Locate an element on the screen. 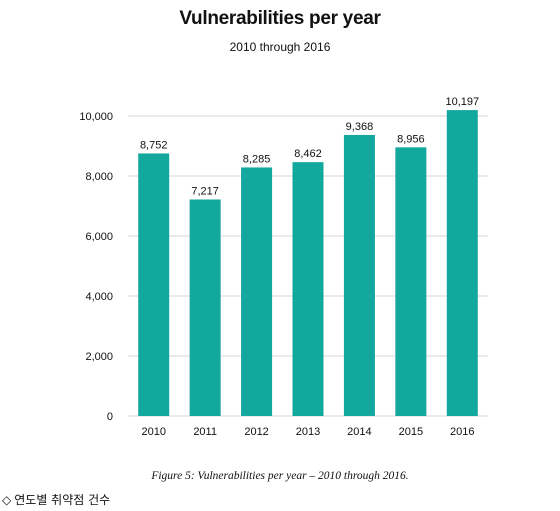 The height and width of the screenshot is (511, 560). y-tick-label: 4,000 is located at coordinates (99, 297).